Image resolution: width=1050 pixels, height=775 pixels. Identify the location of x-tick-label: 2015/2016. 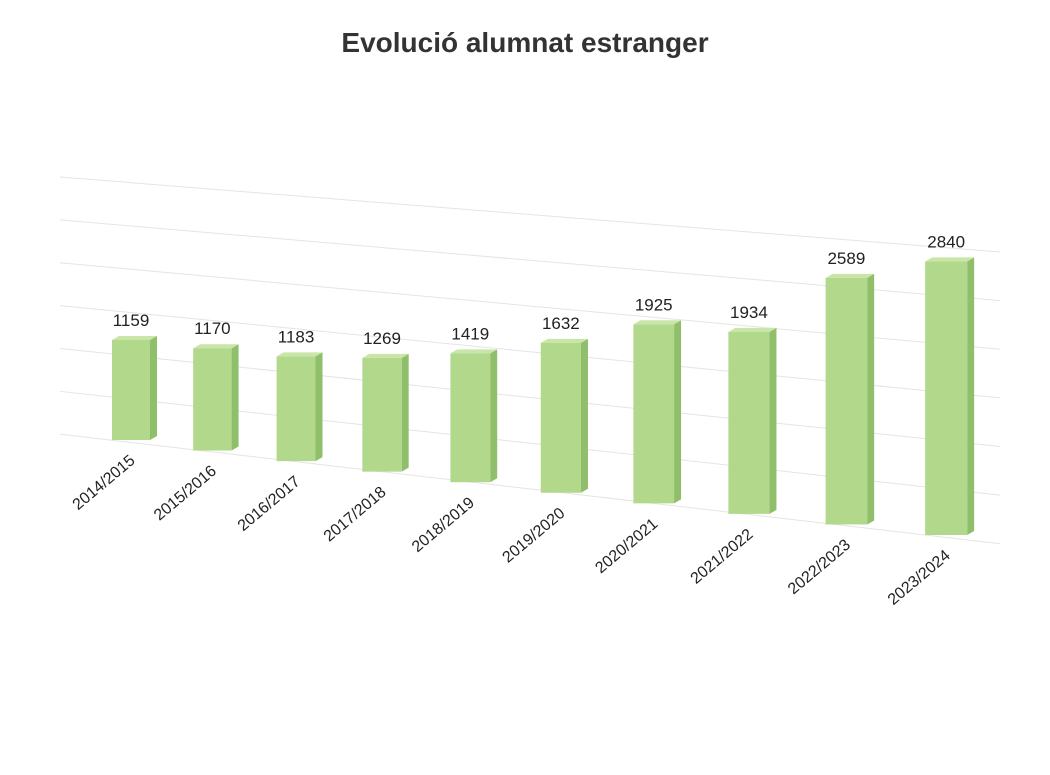
(185, 494).